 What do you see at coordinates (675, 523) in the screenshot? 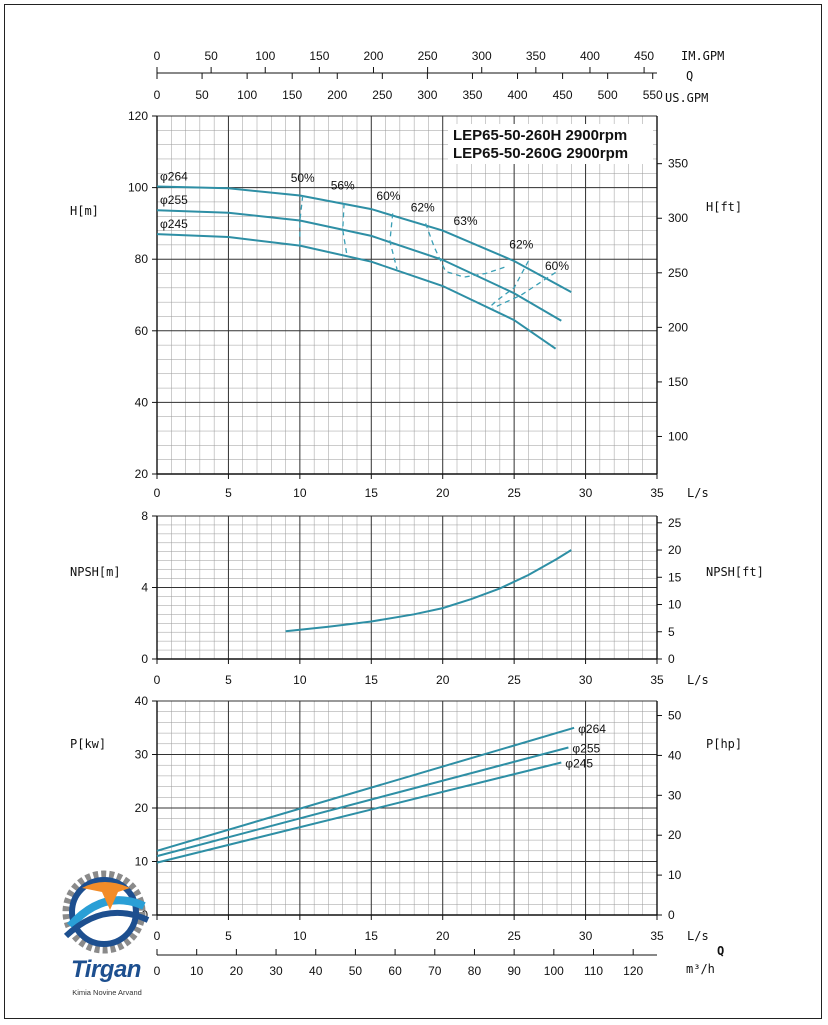
I see `y-right-tick-label: 25` at bounding box center [675, 523].